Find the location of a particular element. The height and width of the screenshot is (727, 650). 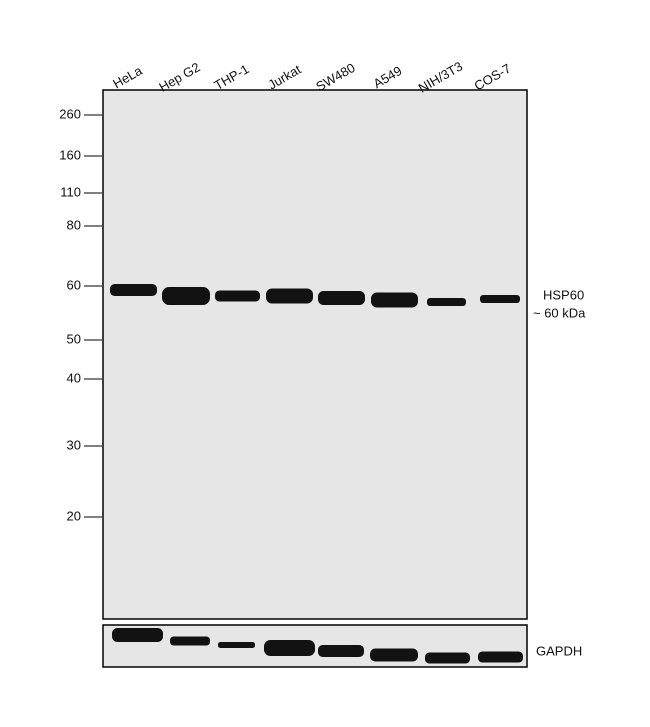

target-label: HSP60 is located at coordinates (563, 294).